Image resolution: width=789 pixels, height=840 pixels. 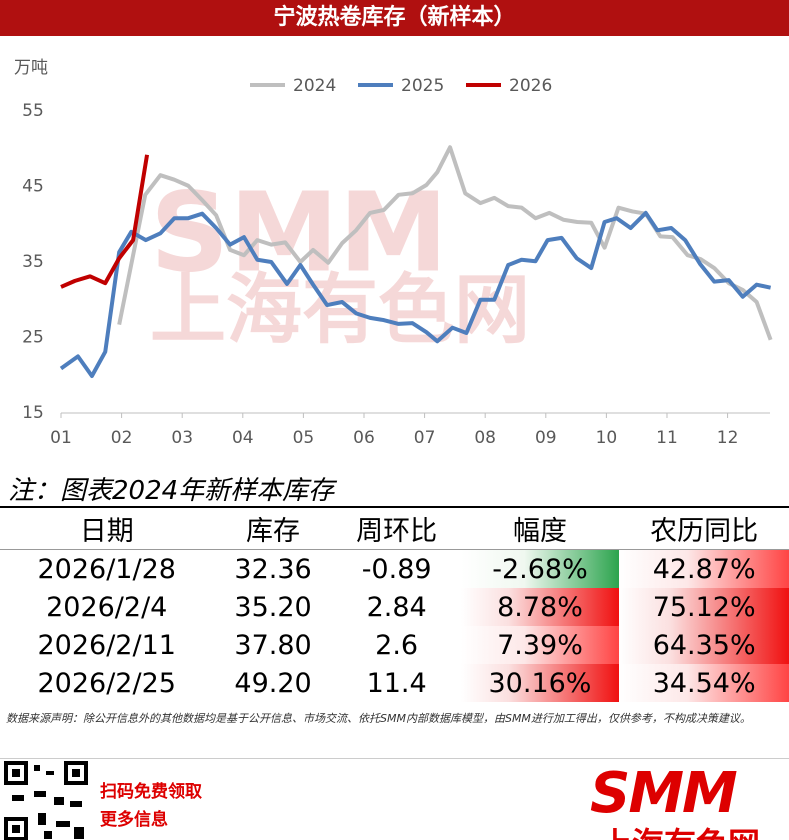 What do you see at coordinates (704, 645) in the screenshot?
I see `table-cell: 64.35%` at bounding box center [704, 645].